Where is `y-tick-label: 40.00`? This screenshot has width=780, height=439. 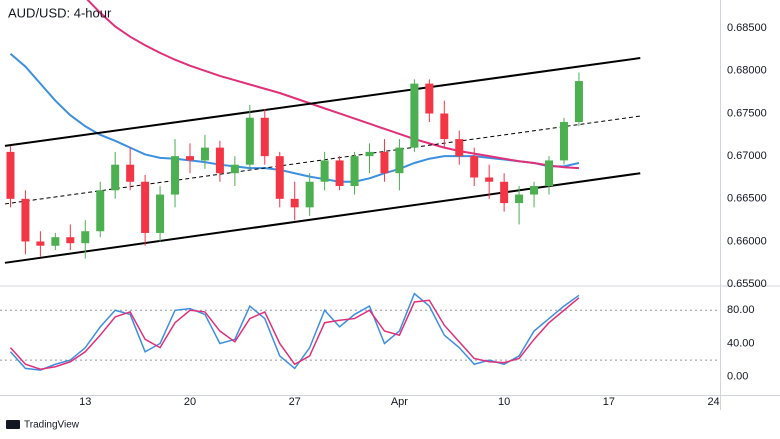
y-tick-label: 40.00 is located at coordinates (741, 343).